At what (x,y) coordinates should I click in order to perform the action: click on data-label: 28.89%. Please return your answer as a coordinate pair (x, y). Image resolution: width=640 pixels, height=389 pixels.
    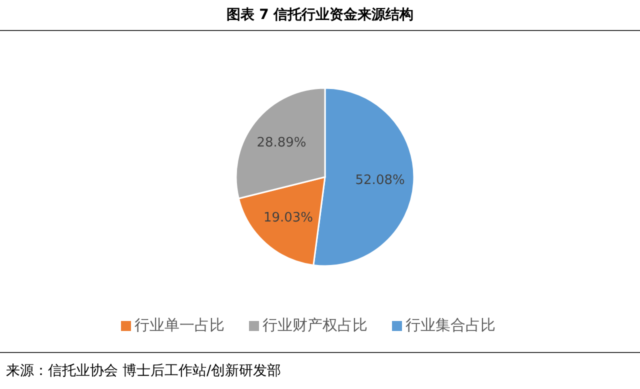
    Looking at the image, I should click on (281, 143).